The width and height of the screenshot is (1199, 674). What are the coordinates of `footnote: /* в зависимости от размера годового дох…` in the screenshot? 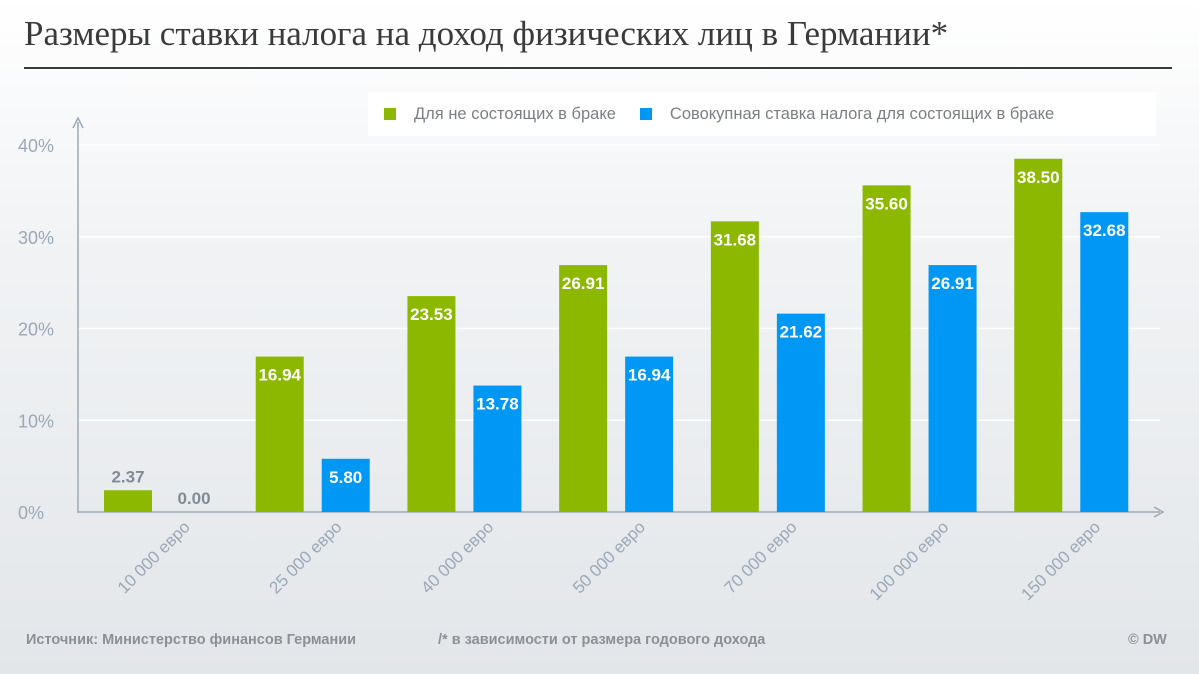 It's located at (602, 640).